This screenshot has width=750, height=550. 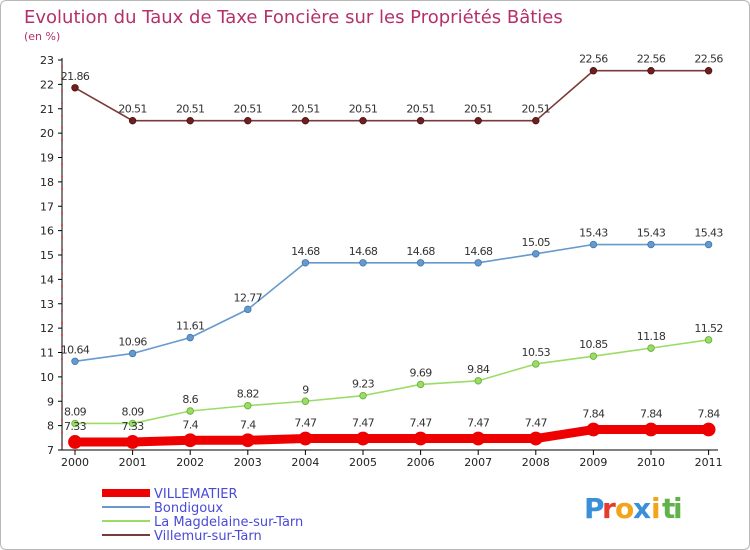 What do you see at coordinates (47, 109) in the screenshot?
I see `y-tick-label: 21` at bounding box center [47, 109].